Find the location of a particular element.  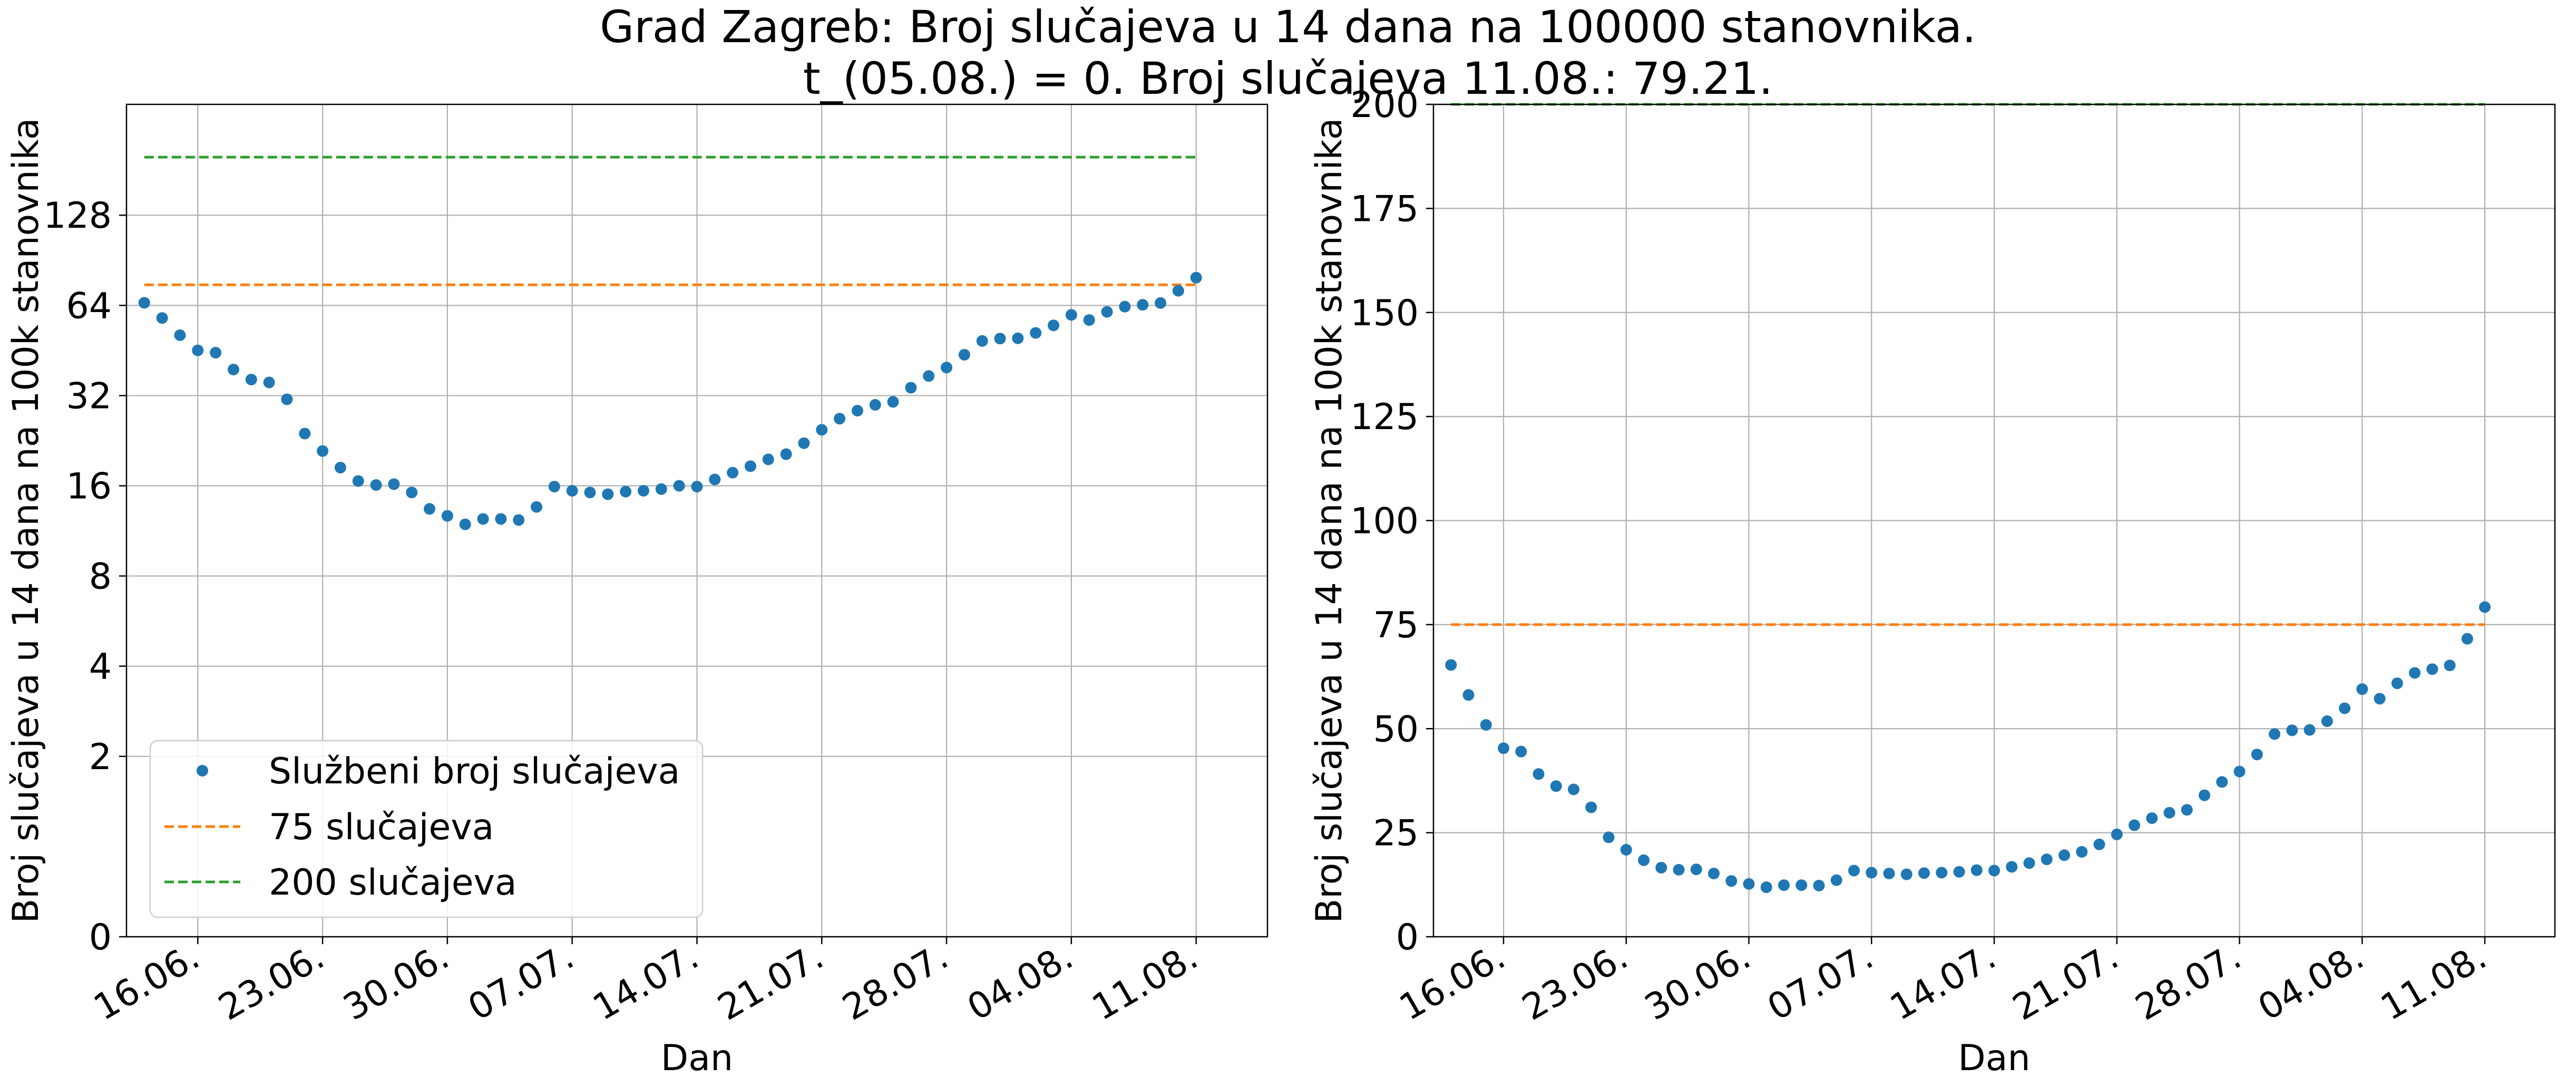

y-tick-label: 175 is located at coordinates (1384, 209).